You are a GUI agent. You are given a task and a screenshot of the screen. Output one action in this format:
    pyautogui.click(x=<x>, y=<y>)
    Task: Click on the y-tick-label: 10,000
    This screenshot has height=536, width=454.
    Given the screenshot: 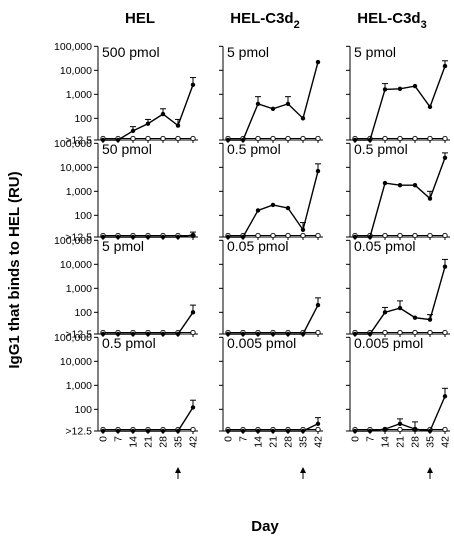 What is the action you would take?
    pyautogui.click(x=76, y=71)
    